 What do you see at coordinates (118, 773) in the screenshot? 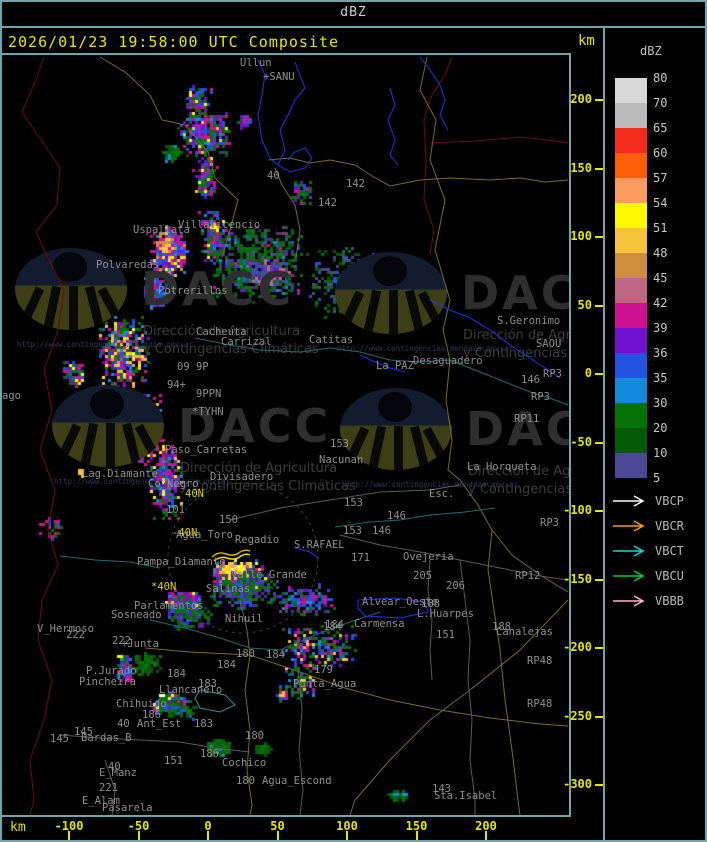
I see `place-label: E_Manz` at bounding box center [118, 773].